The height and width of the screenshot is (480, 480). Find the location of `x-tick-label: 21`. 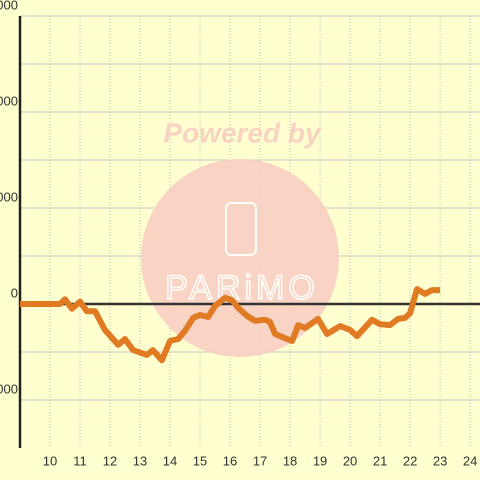

x-tick-label: 21 is located at coordinates (380, 460).